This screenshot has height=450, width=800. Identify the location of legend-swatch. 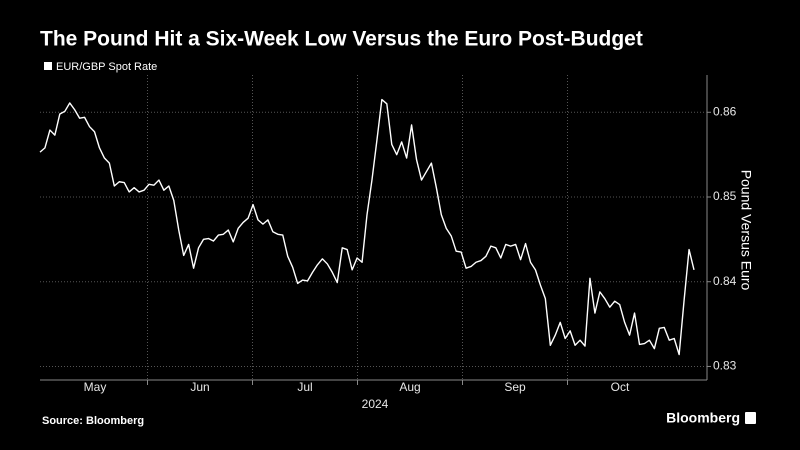
(48, 66).